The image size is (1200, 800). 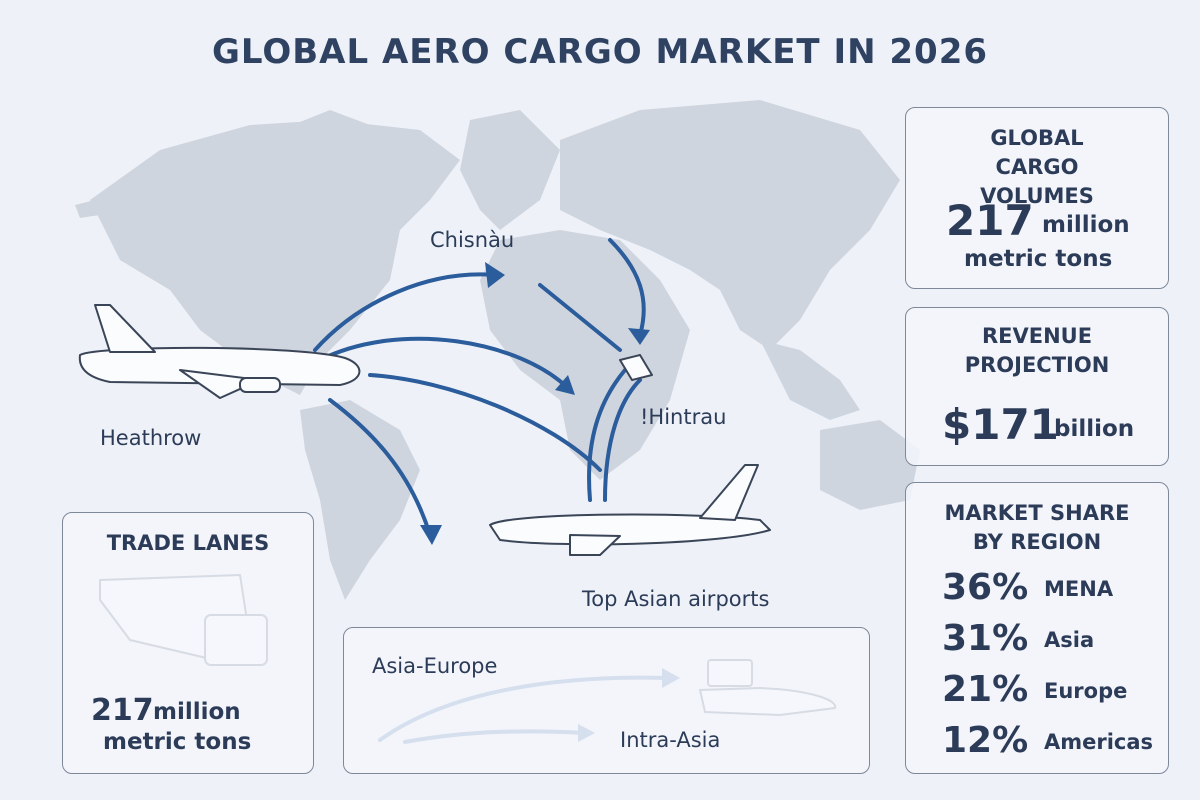 What do you see at coordinates (472, 240) in the screenshot?
I see `map-label: Chisnàu` at bounding box center [472, 240].